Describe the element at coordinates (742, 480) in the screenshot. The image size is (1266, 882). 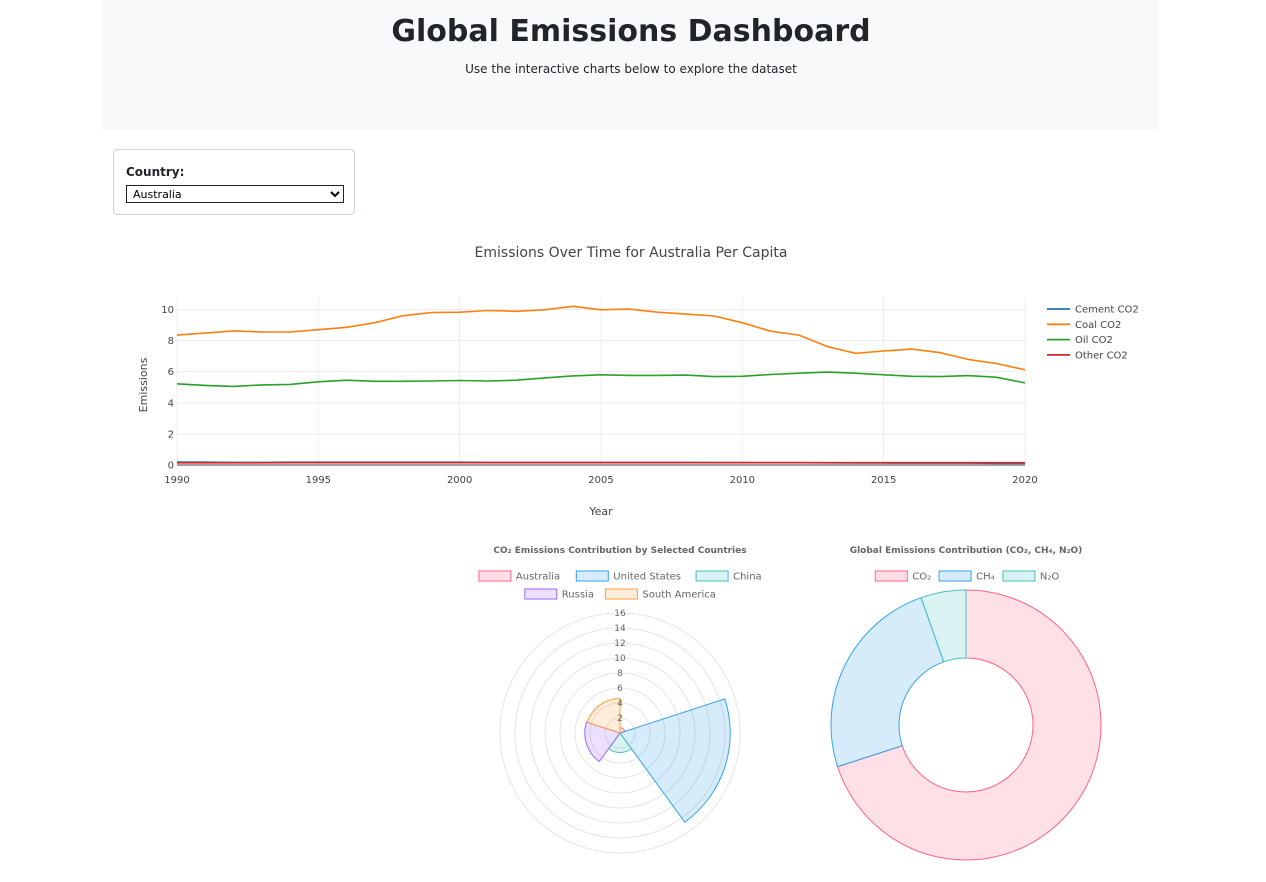
I see `x-tick-label: 2010` at that location.